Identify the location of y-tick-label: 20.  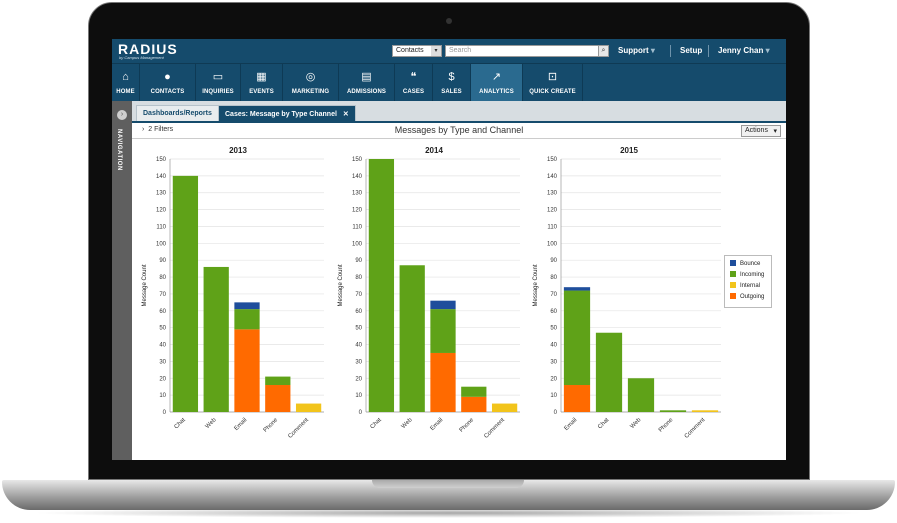
(162, 379).